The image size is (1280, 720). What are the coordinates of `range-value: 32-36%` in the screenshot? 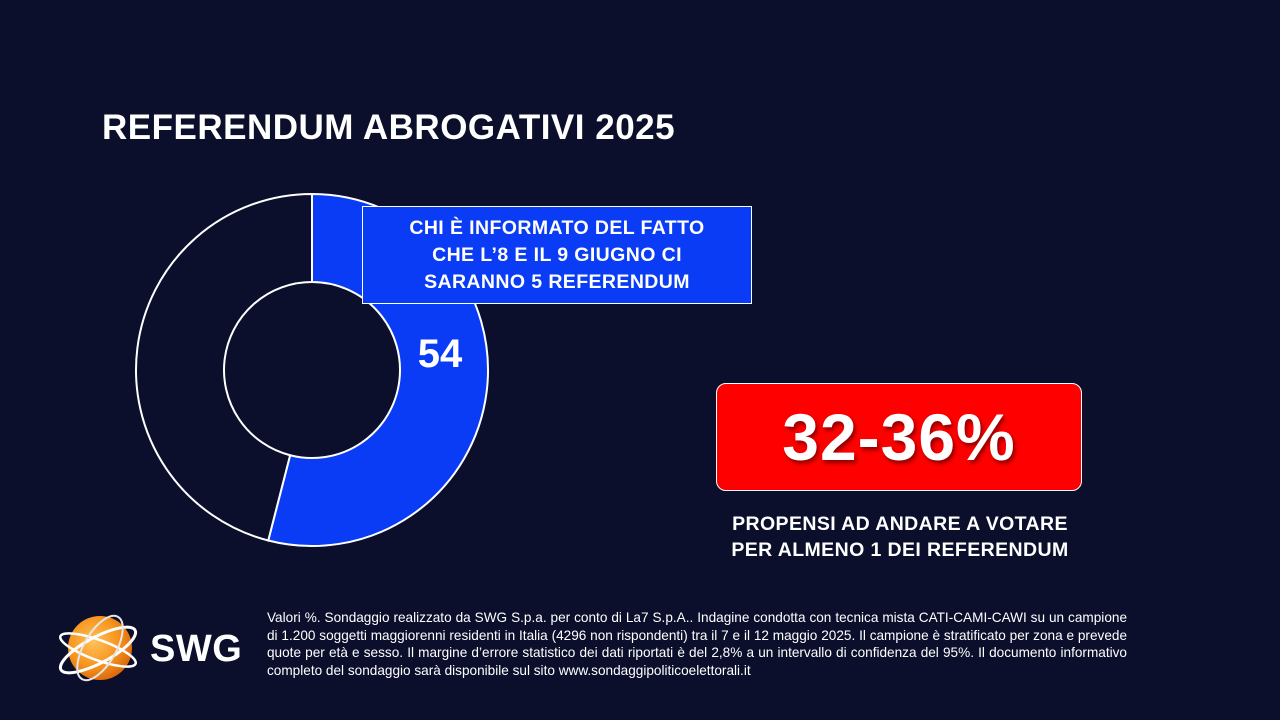 It's located at (899, 437).